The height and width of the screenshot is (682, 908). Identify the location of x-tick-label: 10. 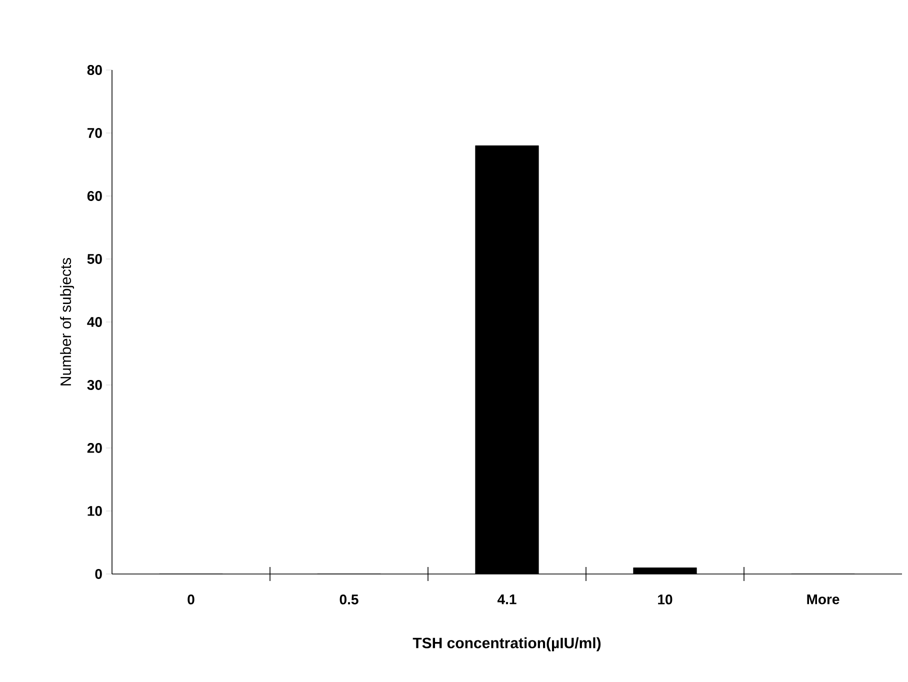
(665, 599).